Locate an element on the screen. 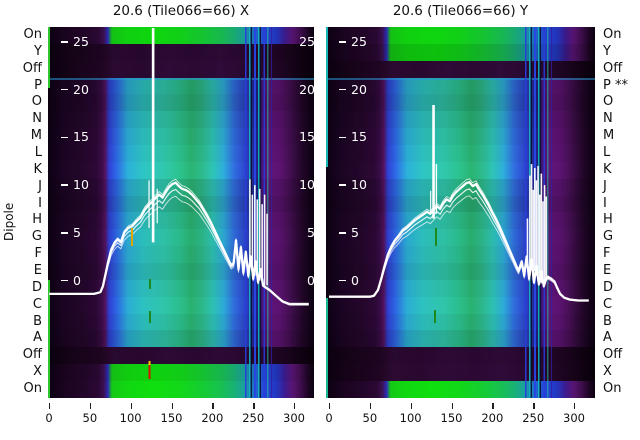 Image resolution: width=640 pixels, height=440 pixels. dipole-row-label-left-off19: Off is located at coordinates (32, 355).